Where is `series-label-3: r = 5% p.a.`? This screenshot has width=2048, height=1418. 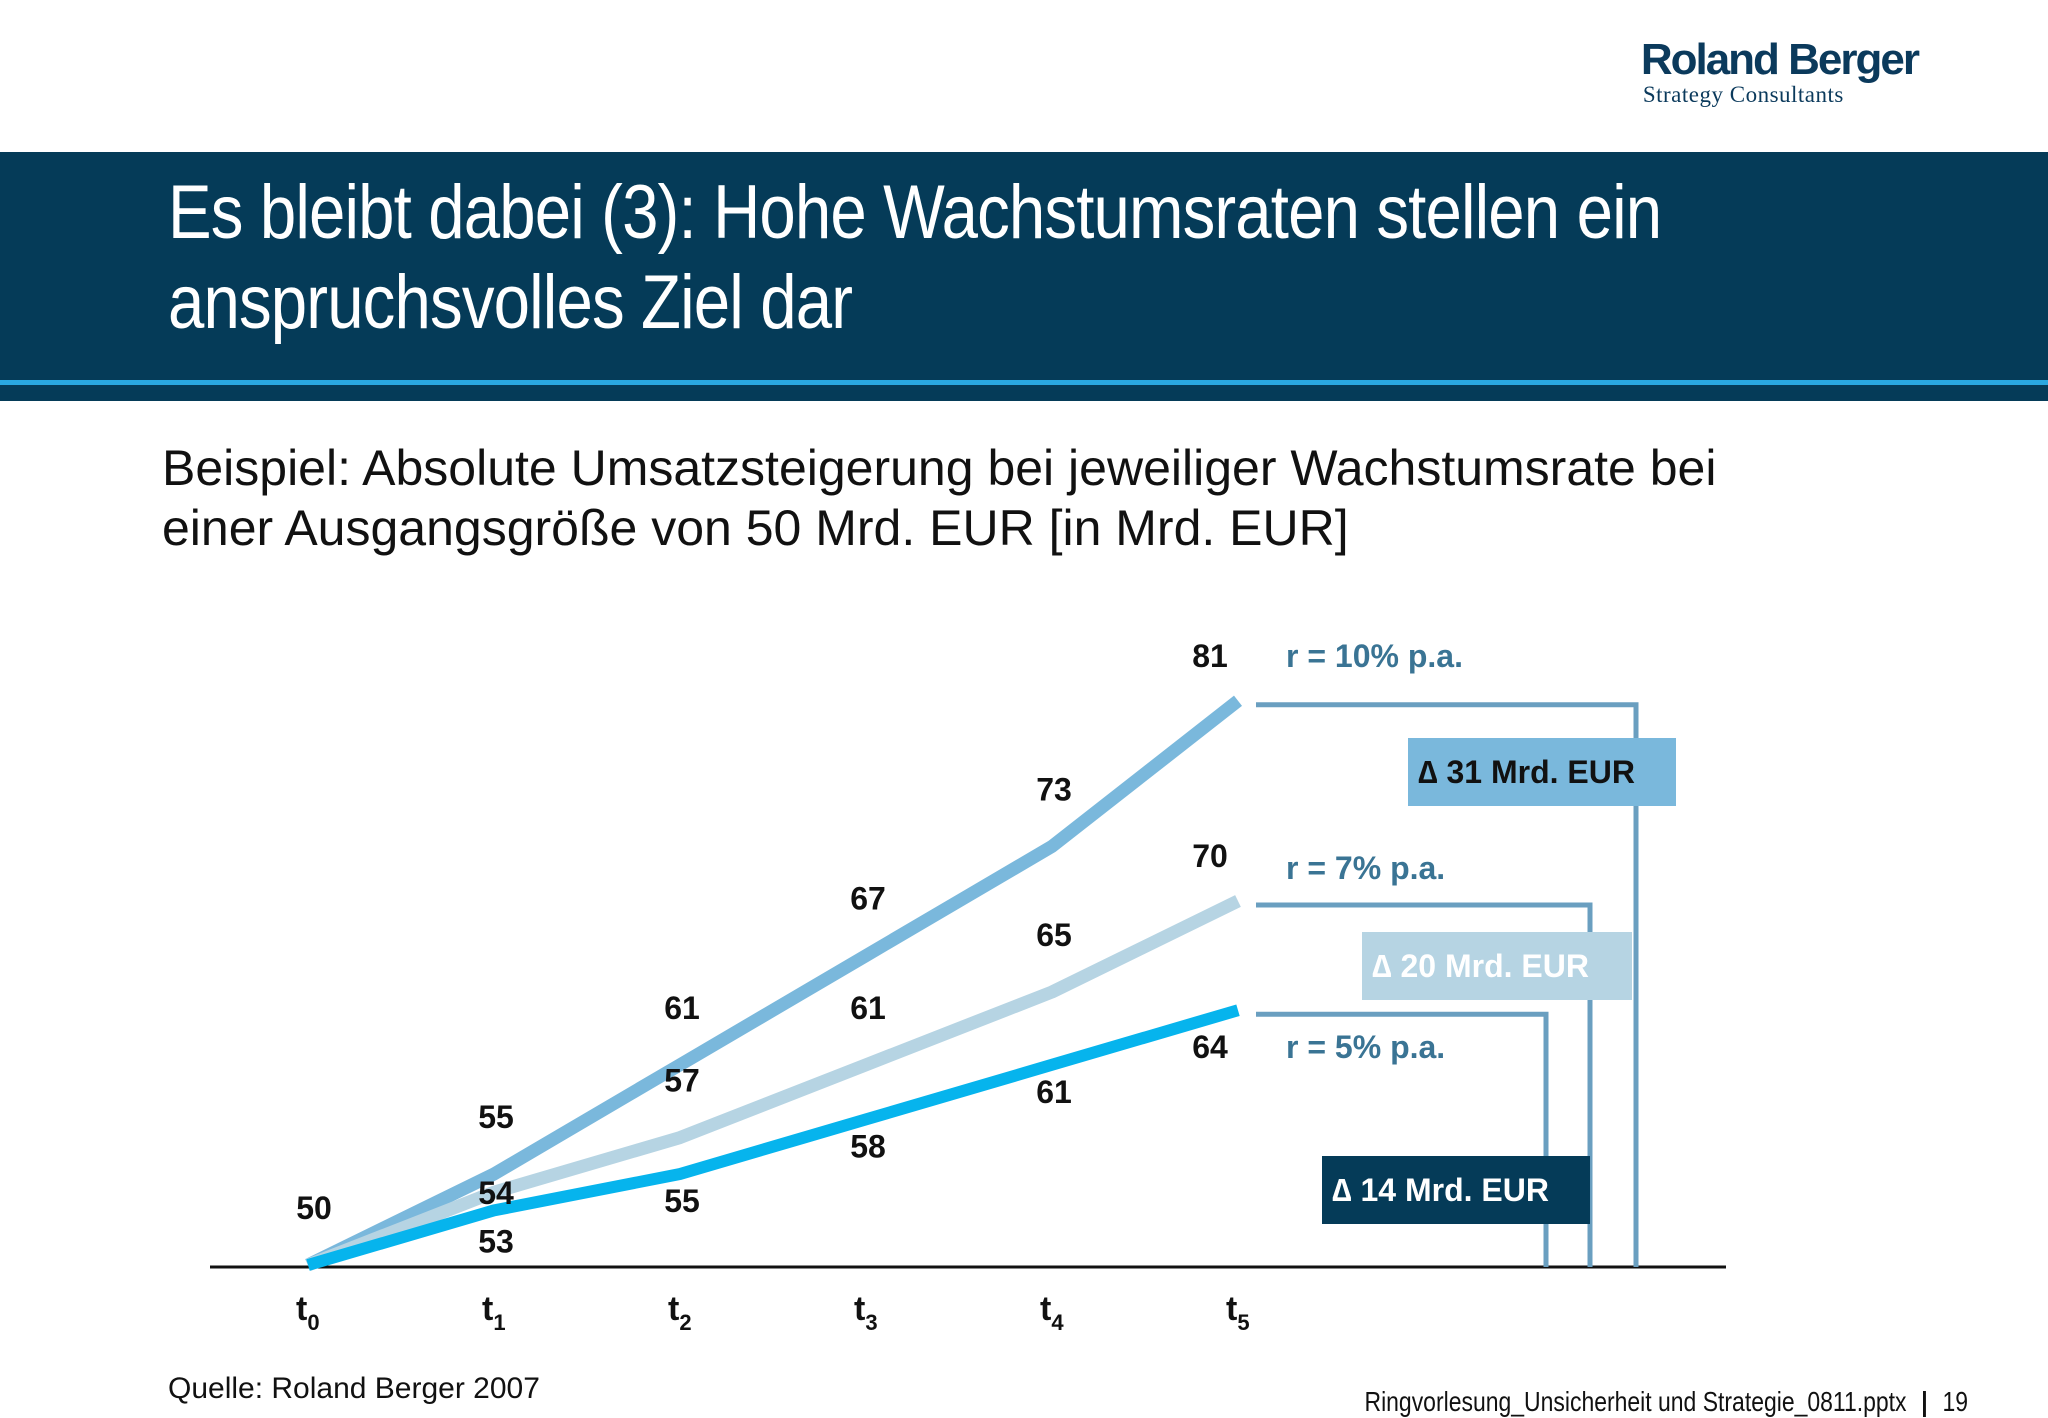
series-label-3: r = 5% p.a. is located at coordinates (1365, 1047).